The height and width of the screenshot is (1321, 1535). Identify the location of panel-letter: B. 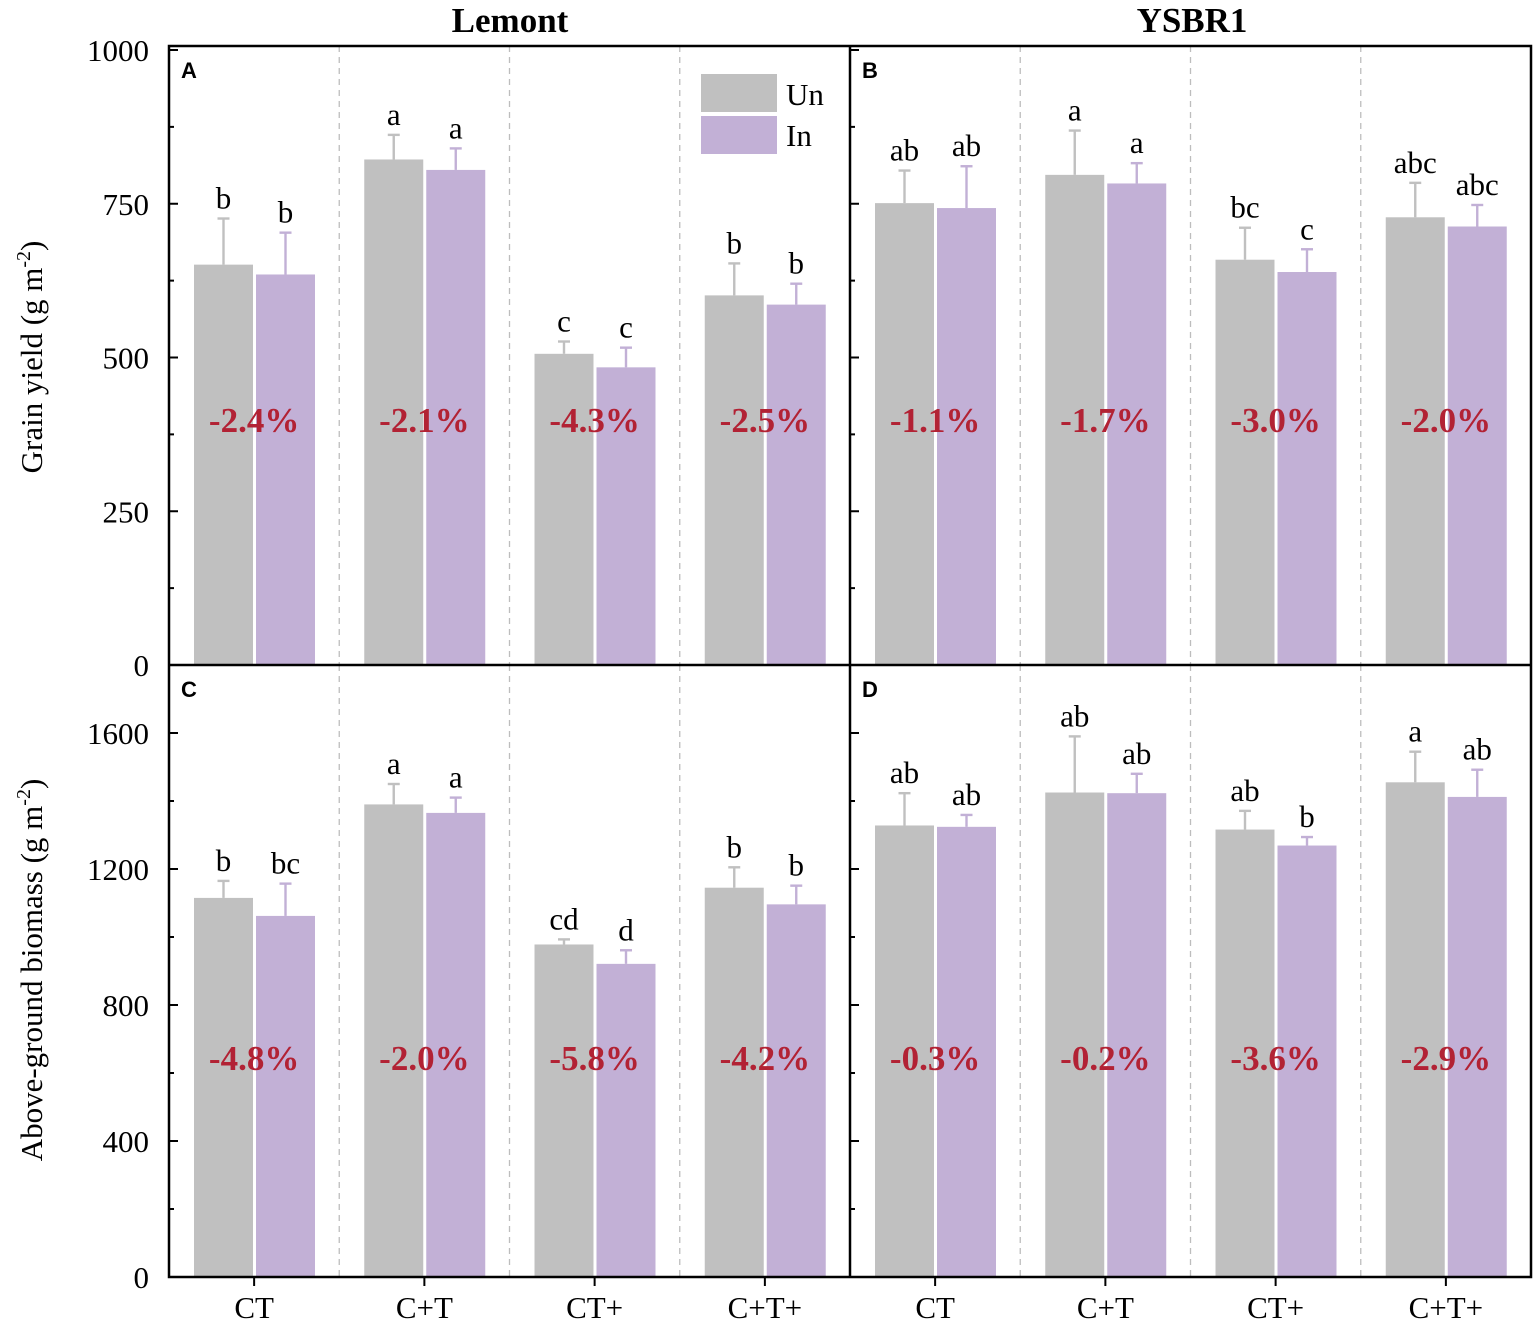
(870, 70).